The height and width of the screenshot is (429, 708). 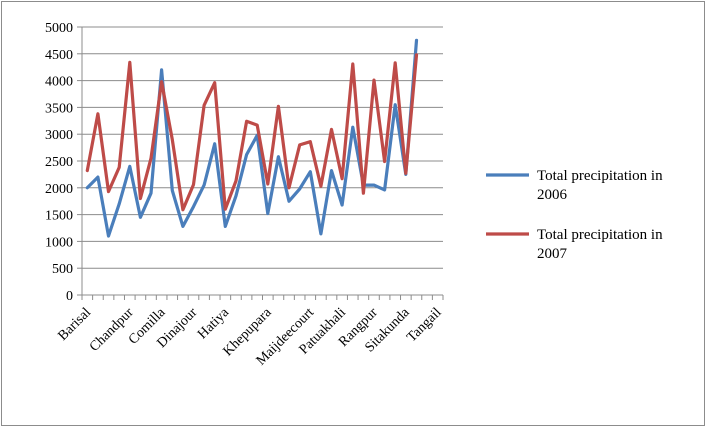 I want to click on y-tick-labels: 0 500 1000 1500 2000 2500 3000 3500 4000 4500 5000, so click(x=59, y=162).